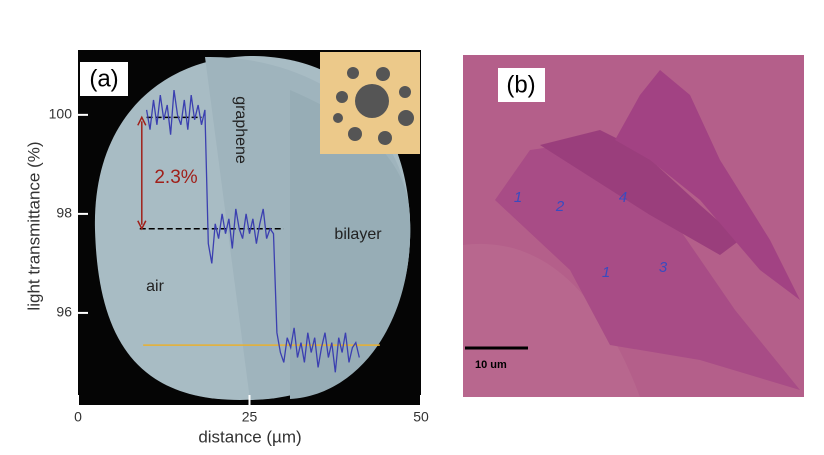 This screenshot has width=824, height=455. I want to click on y-tick-label: 96, so click(64, 312).